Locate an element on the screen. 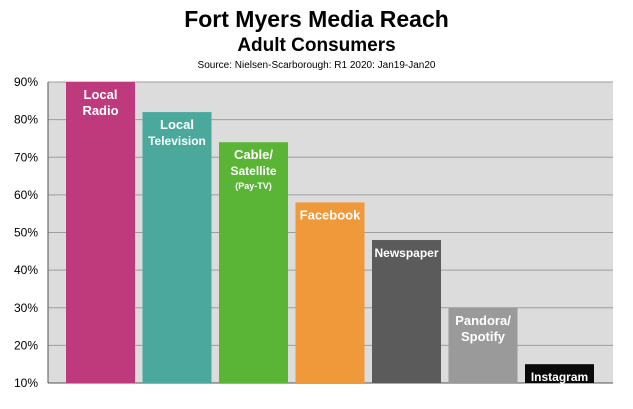 The width and height of the screenshot is (633, 409). bar-label: Television is located at coordinates (177, 141).